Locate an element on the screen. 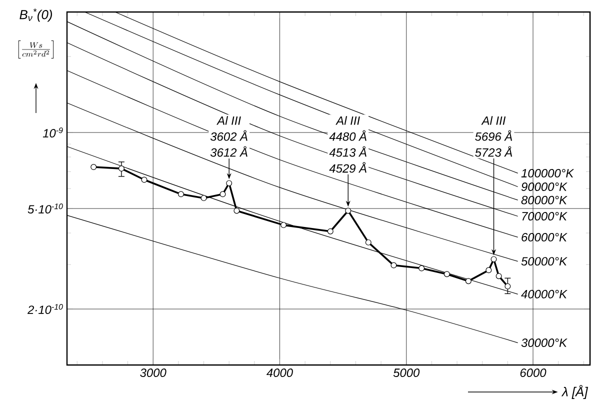  annotation: 4480 Å is located at coordinates (347, 135).